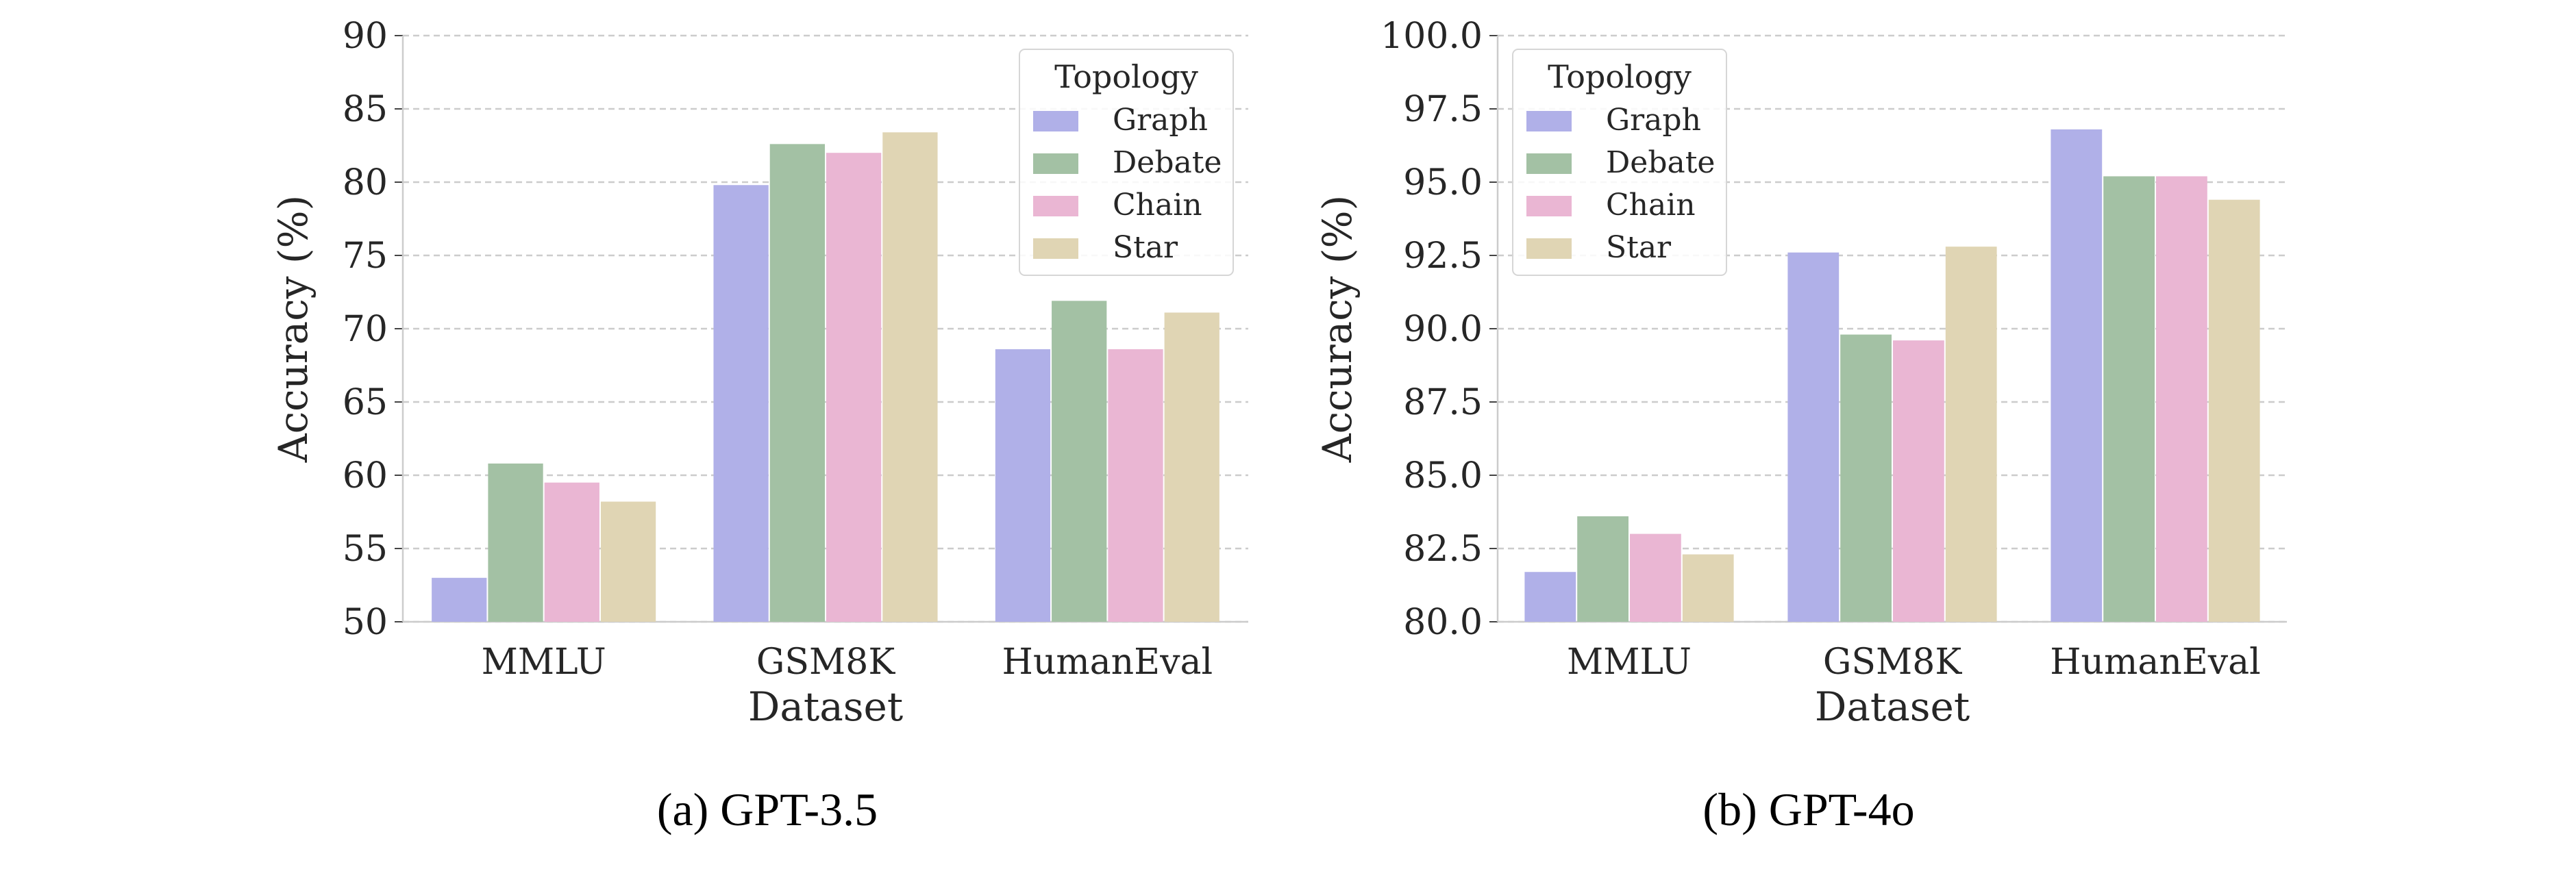  Describe the element at coordinates (365, 182) in the screenshot. I see `y-tick-label: 80` at that location.